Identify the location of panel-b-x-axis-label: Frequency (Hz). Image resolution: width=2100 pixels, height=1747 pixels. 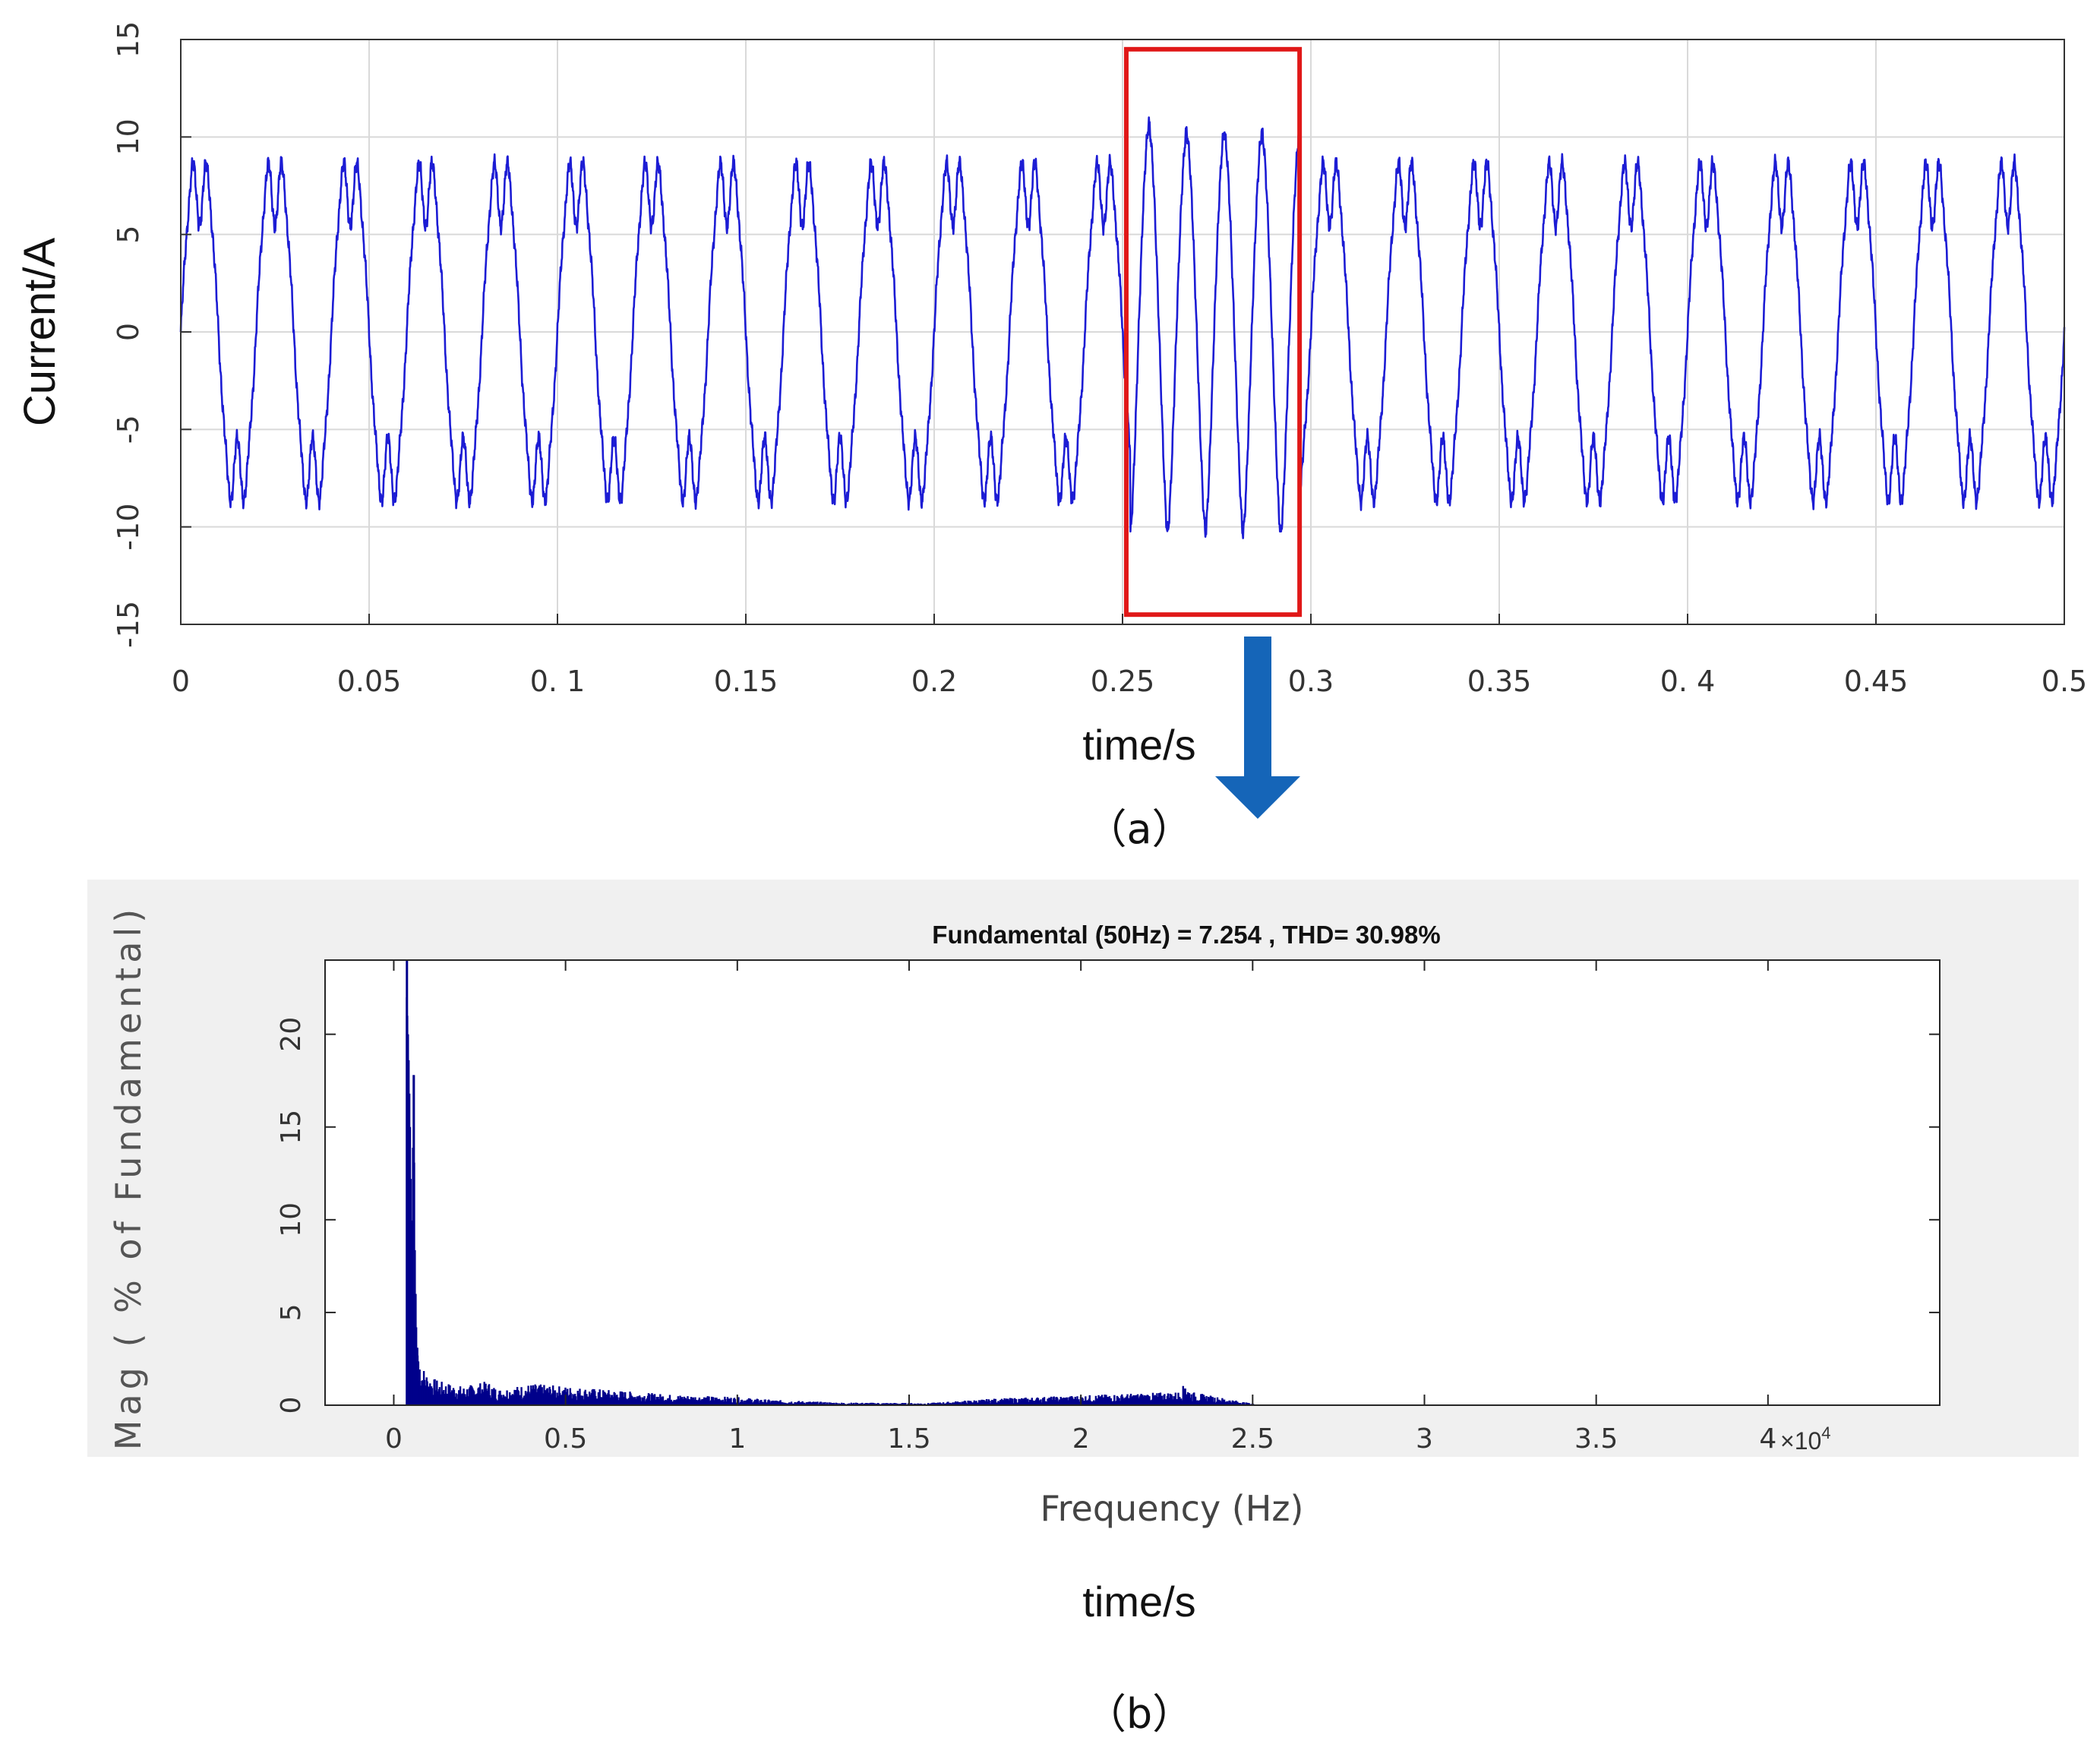
(1173, 1508).